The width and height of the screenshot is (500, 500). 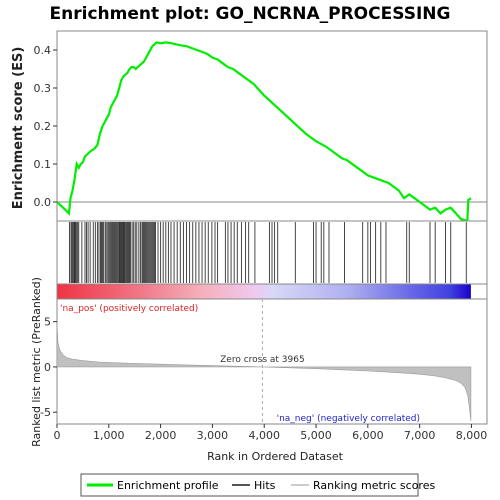 I want to click on metric-y-axis-label: Ranked list metric (PreRanked), so click(x=36, y=362).